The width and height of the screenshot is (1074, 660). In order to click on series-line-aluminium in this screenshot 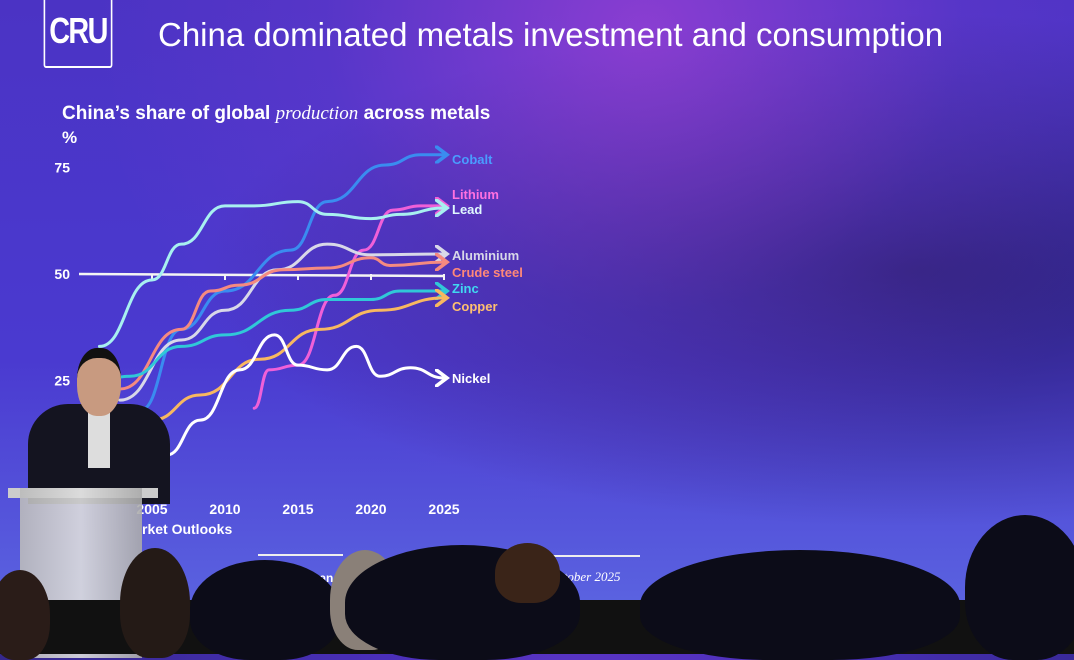, I will do `click(281, 322)`.